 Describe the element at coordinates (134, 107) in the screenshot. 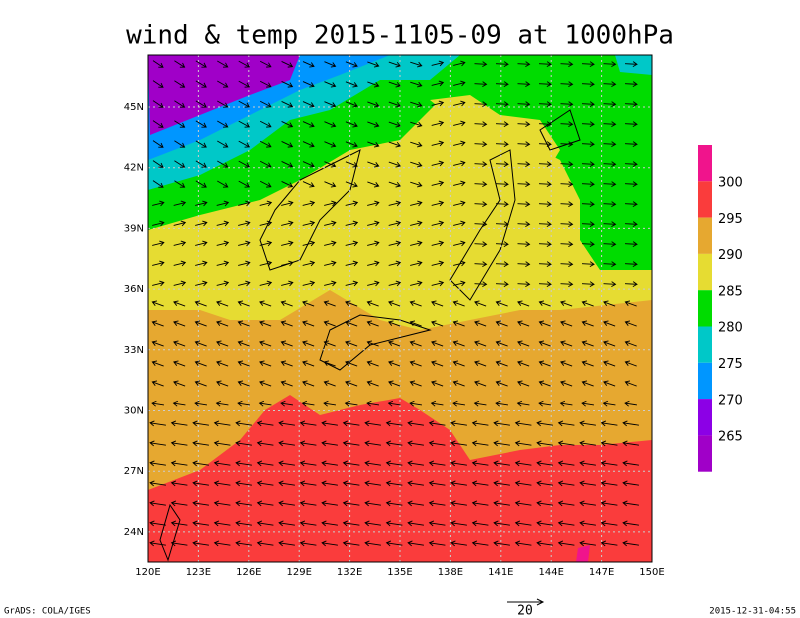

I see `lat-label: 45N` at that location.